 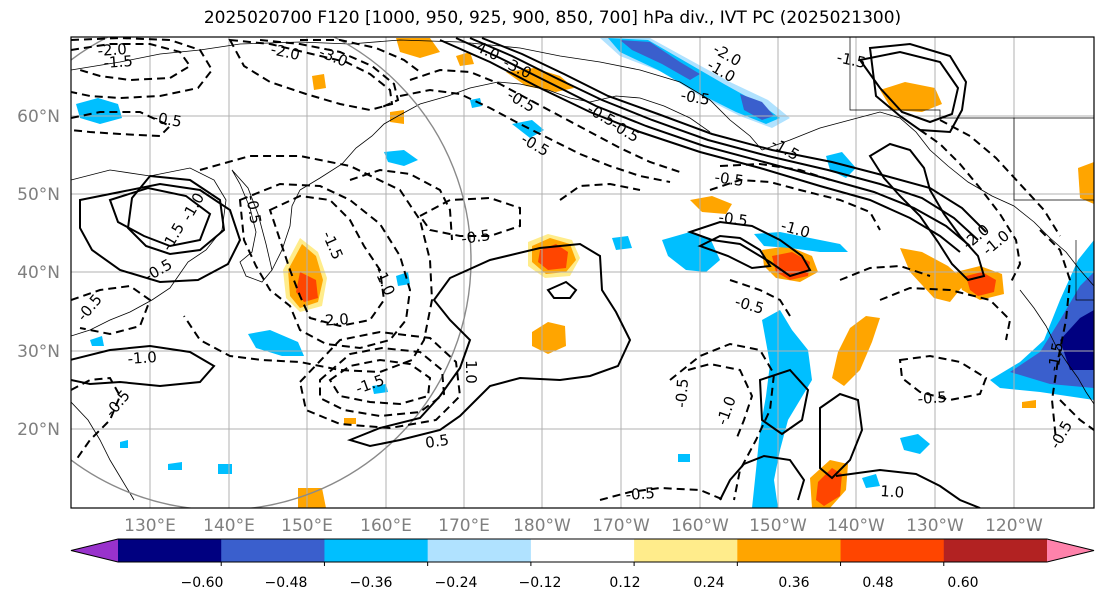 What do you see at coordinates (935, 526) in the screenshot?
I see `lon-label: 130°W` at bounding box center [935, 526].